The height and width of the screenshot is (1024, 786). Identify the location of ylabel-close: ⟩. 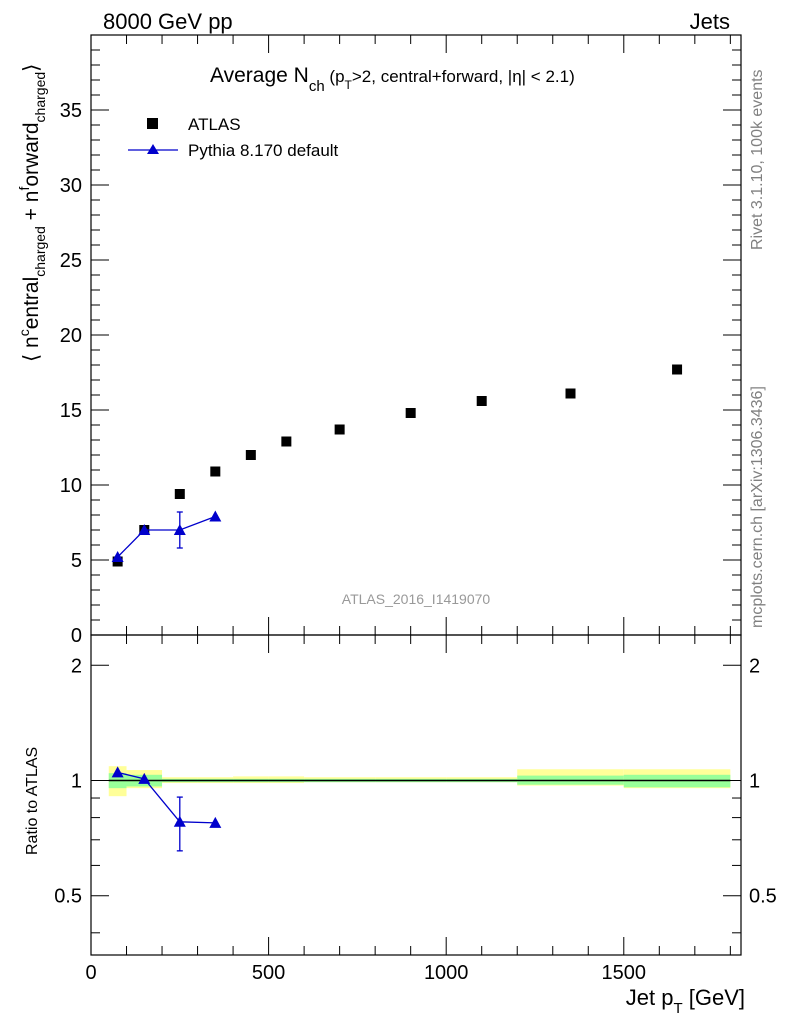
(31, 68).